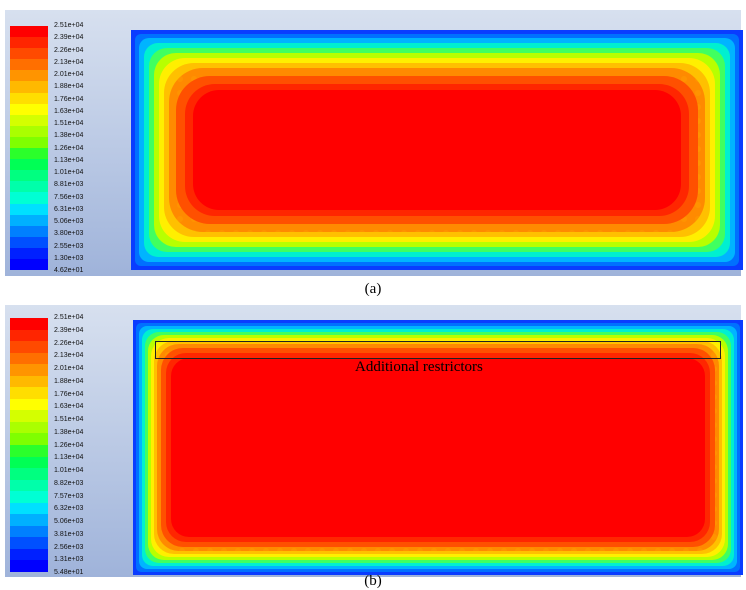  Describe the element at coordinates (373, 581) in the screenshot. I see `caption-b: (b)` at that location.